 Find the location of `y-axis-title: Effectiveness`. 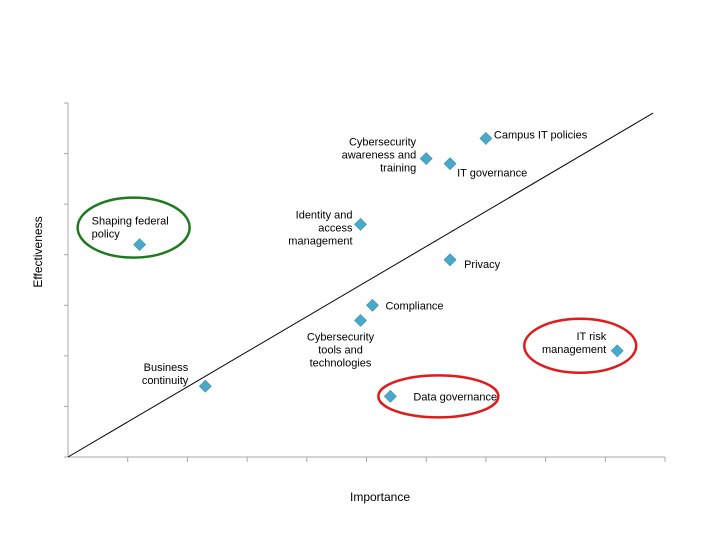

y-axis-title: Effectiveness is located at coordinates (38, 251).